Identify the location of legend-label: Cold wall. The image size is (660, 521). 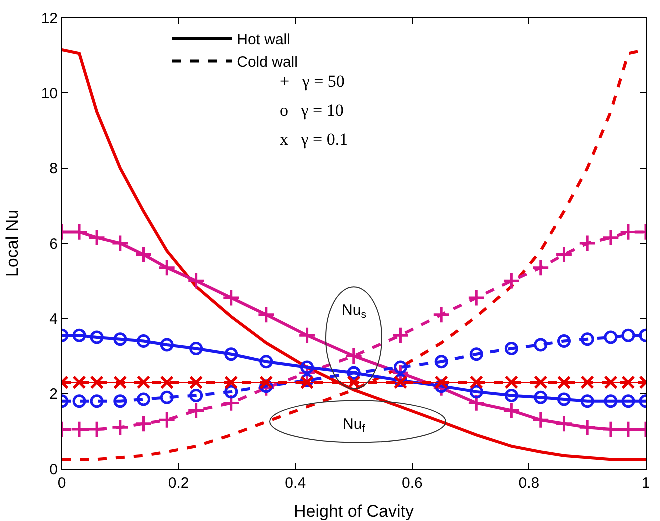
(267, 63).